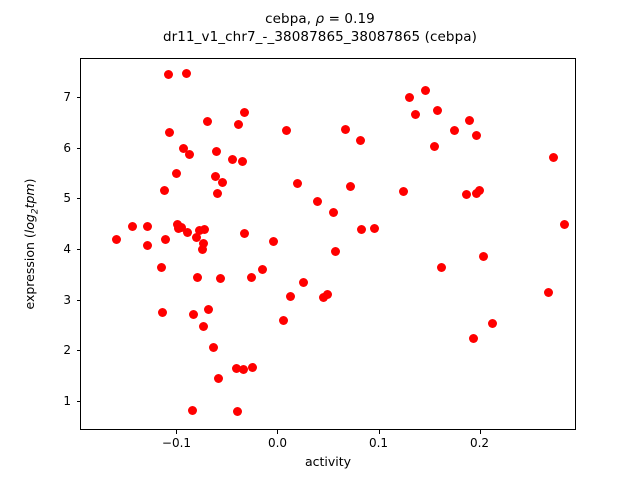  What do you see at coordinates (67, 401) in the screenshot?
I see `y-tick-label: 1` at bounding box center [67, 401].